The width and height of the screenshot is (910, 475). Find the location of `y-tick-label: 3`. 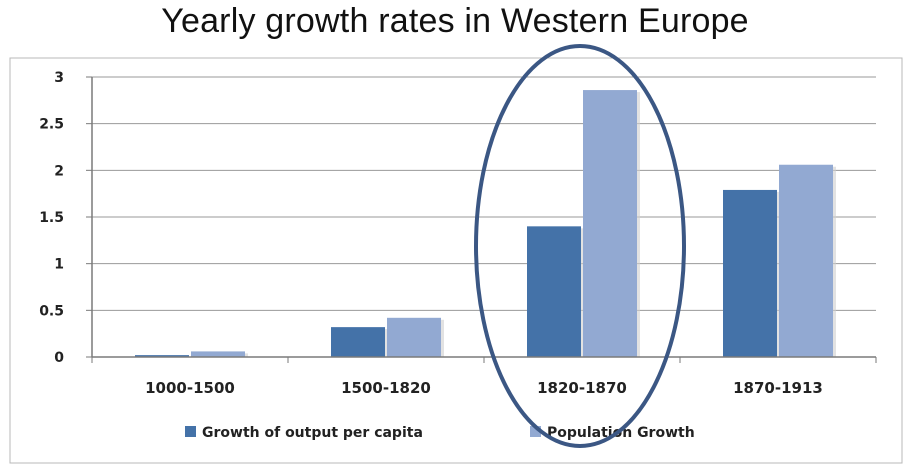

y-tick-label: 3 is located at coordinates (59, 78).